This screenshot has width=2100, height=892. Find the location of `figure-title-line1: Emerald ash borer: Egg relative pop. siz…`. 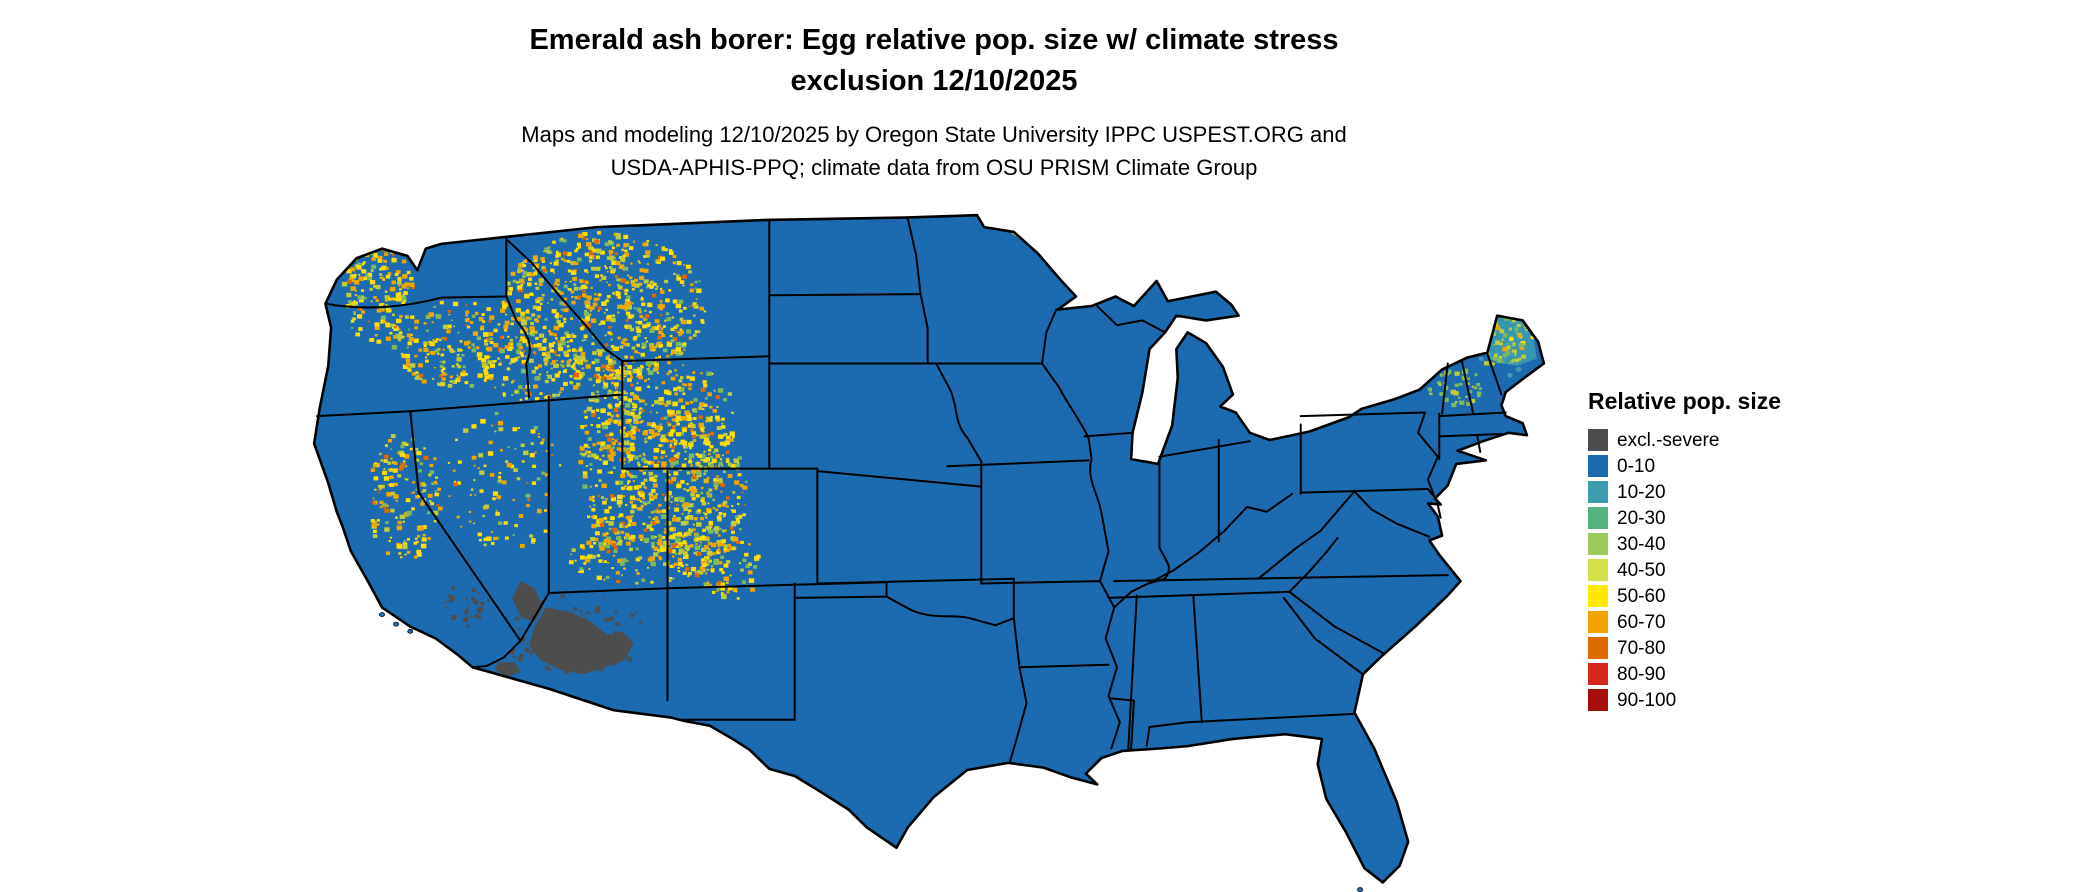

figure-title-line1: Emerald ash borer: Egg relative pop. siz… is located at coordinates (934, 40).